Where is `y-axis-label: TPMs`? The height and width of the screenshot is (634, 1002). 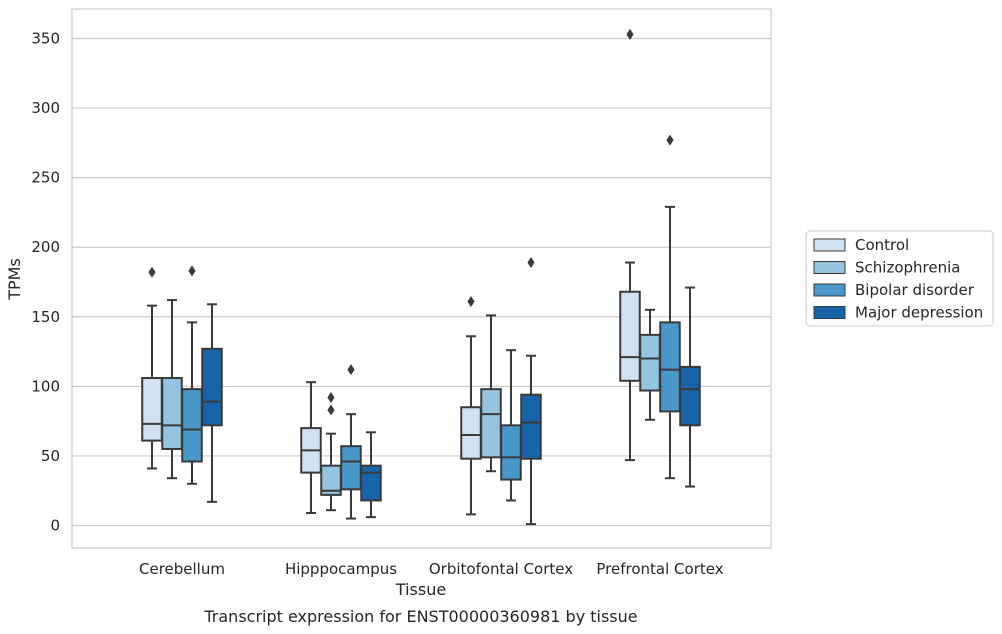 y-axis-label: TPMs is located at coordinates (14, 279).